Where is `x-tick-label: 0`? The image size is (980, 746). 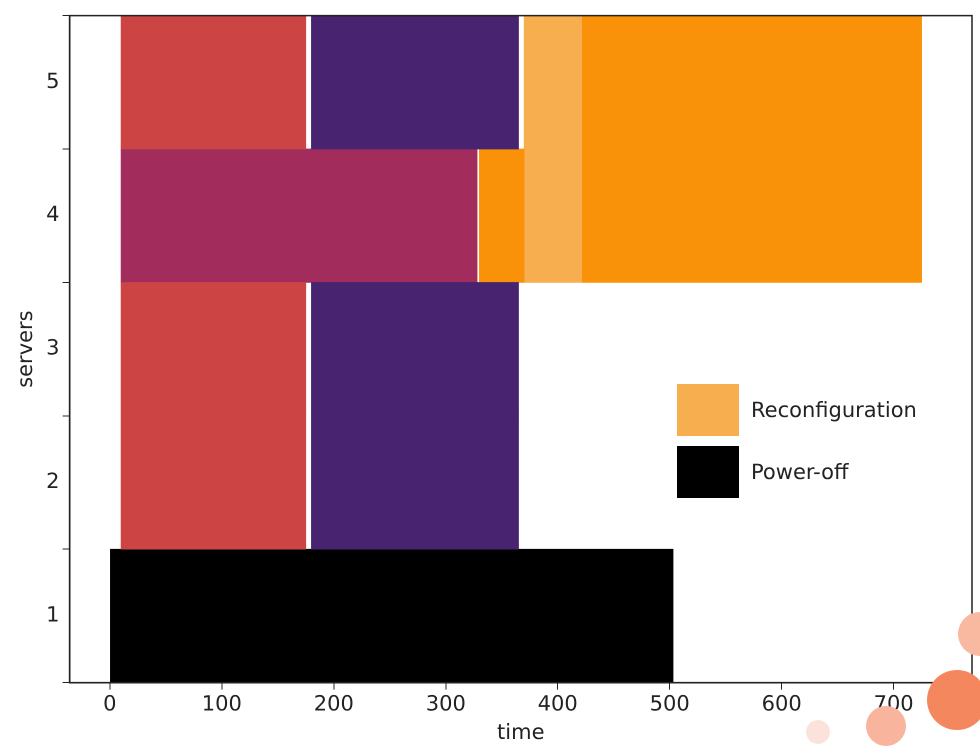 x-tick-label: 0 is located at coordinates (110, 704).